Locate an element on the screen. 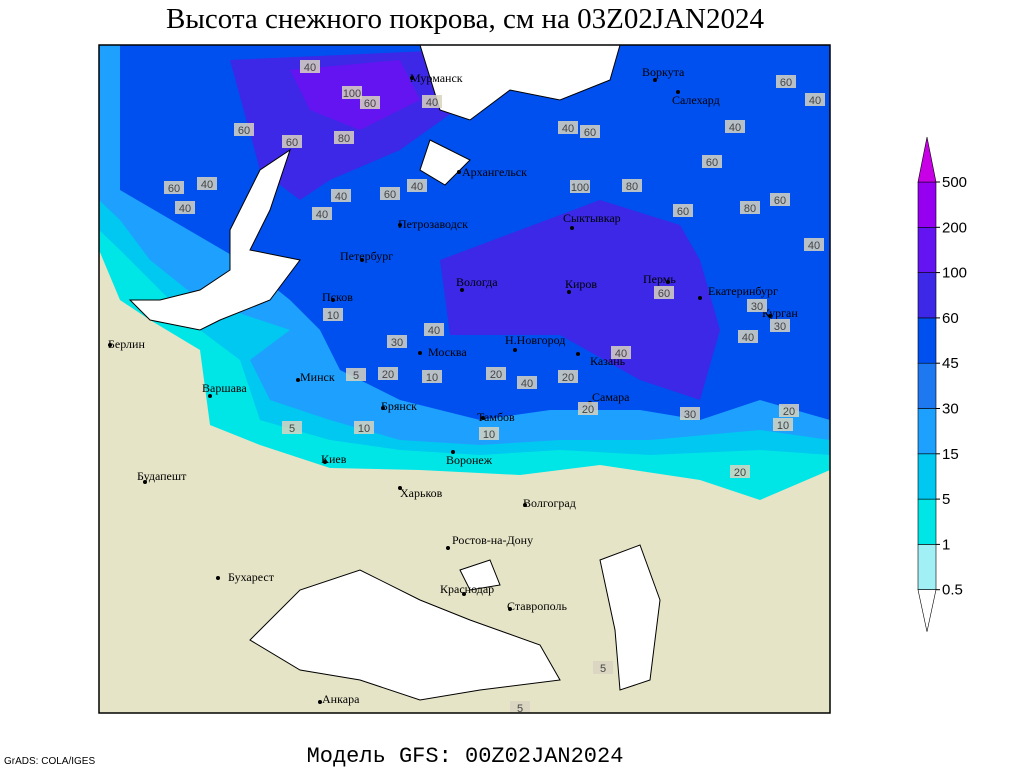  city-label: Варшава is located at coordinates (224, 388).